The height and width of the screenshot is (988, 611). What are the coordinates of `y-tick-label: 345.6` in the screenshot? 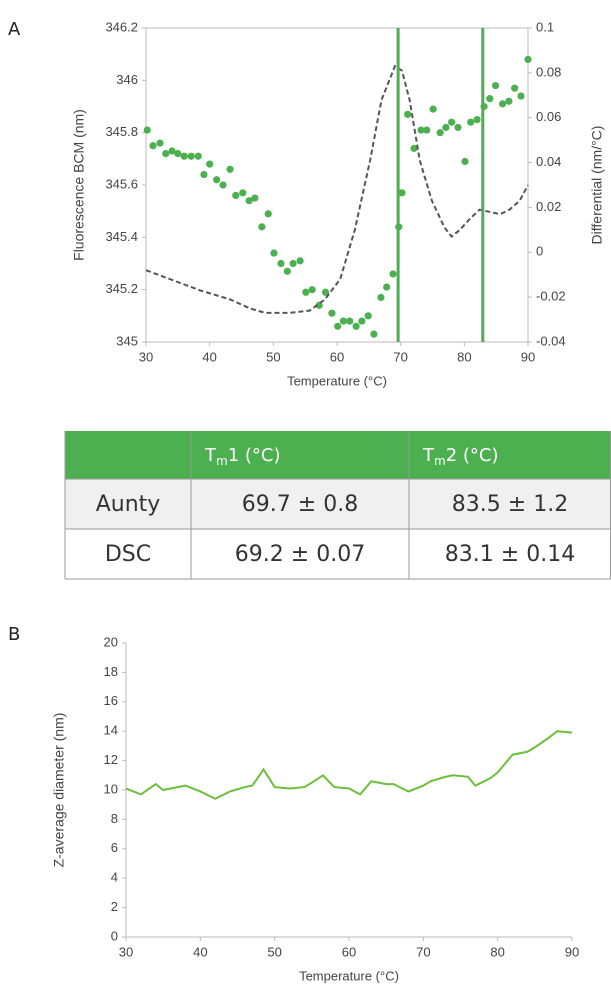 It's located at (121, 183).